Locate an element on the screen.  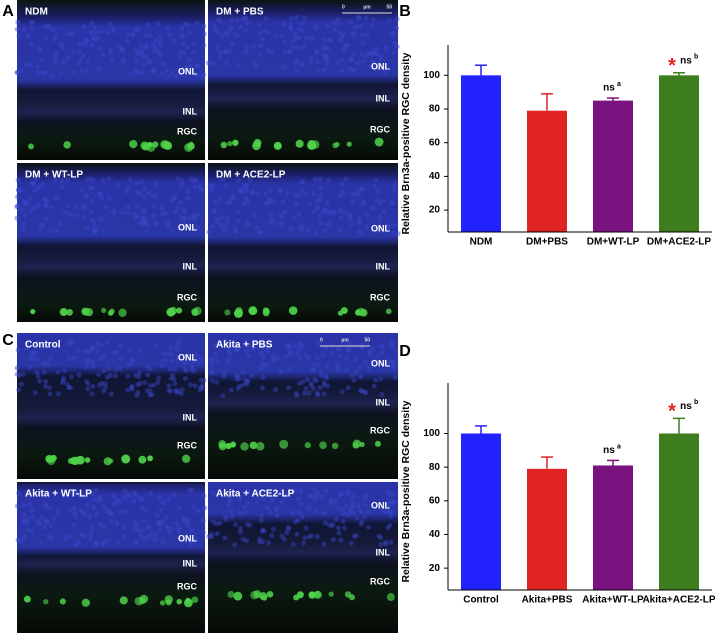
image-title: NDM is located at coordinates (36, 12).